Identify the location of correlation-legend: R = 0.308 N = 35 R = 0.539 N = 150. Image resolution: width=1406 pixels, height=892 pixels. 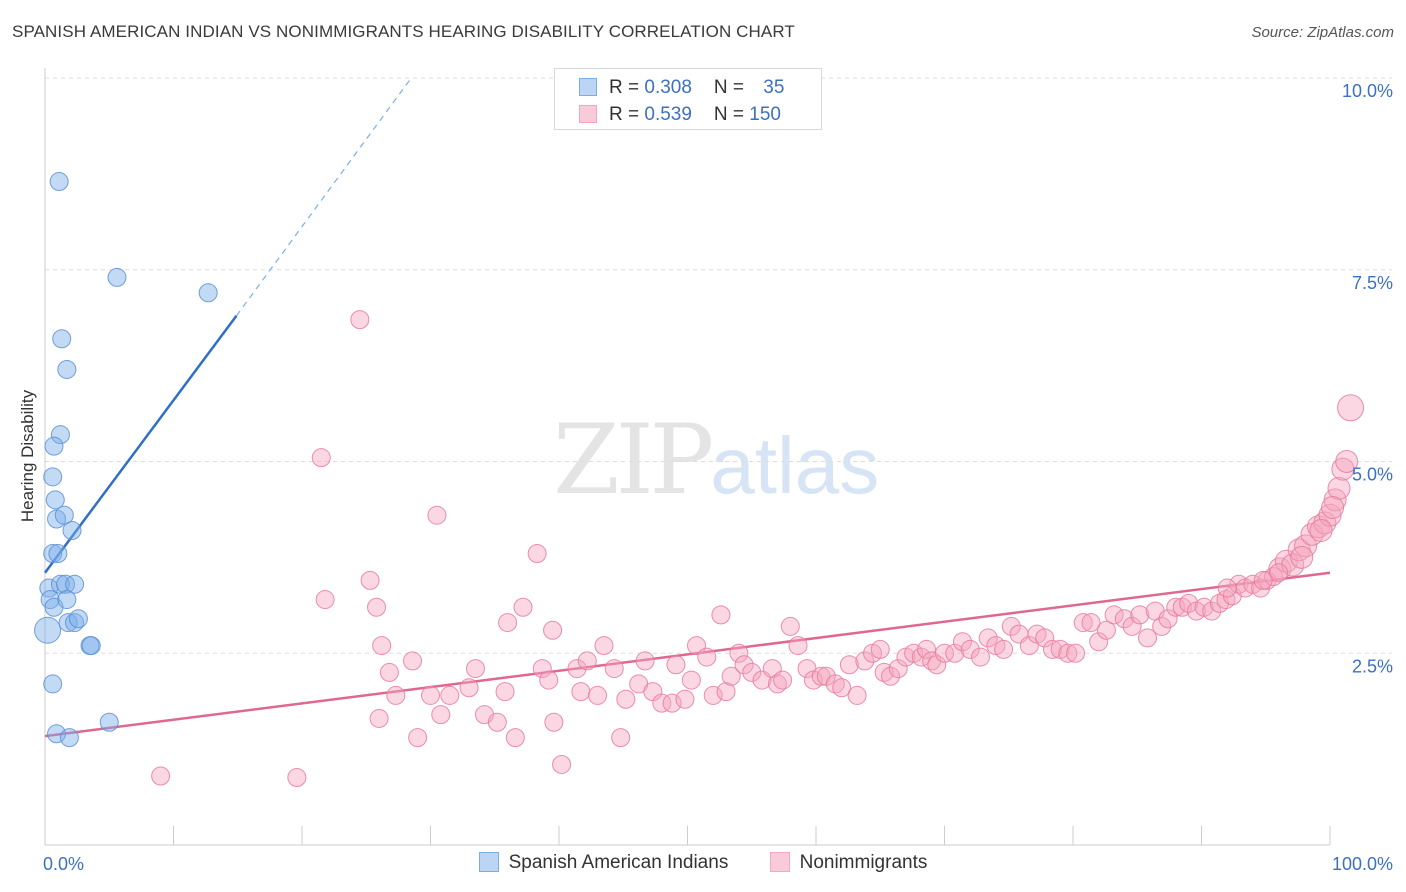
(688, 99).